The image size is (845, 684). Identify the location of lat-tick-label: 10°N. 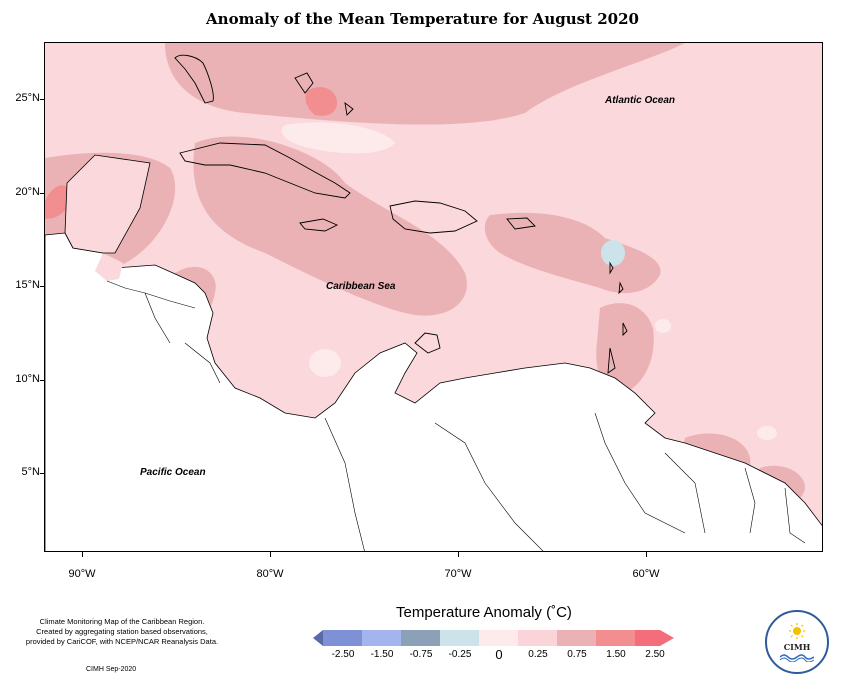
(27, 379).